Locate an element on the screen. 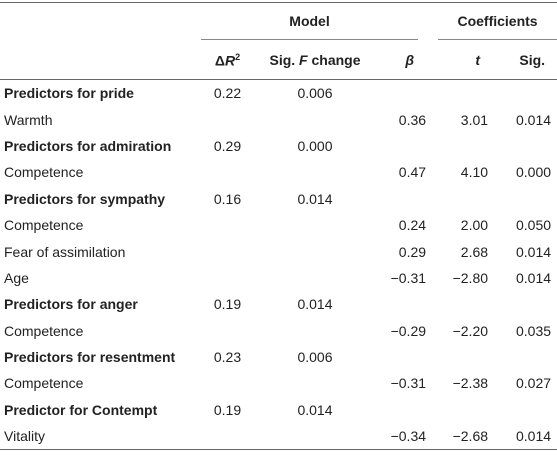 The height and width of the screenshot is (472, 557). cell-value: 0.16 is located at coordinates (227, 198).